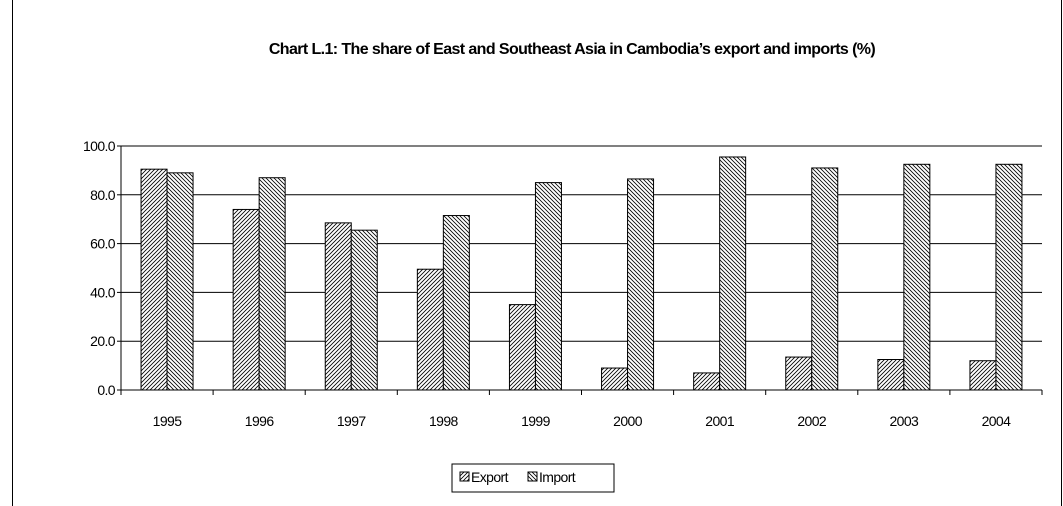 The width and height of the screenshot is (1063, 506). I want to click on legend-label-export: Export, so click(490, 477).